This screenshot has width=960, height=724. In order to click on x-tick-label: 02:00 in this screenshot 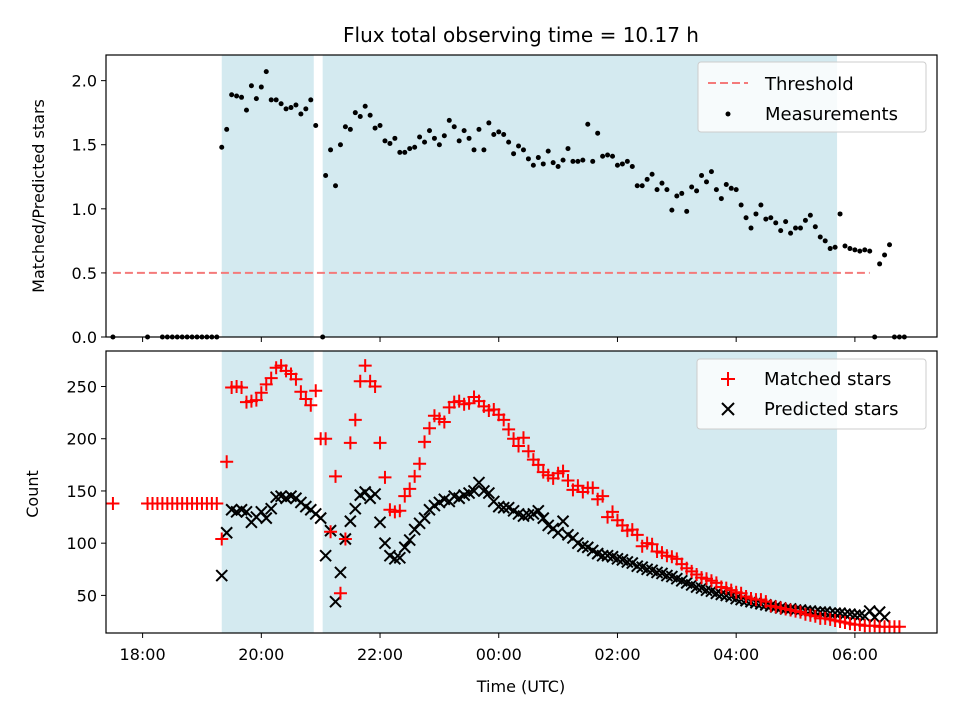, I will do `click(617, 654)`.